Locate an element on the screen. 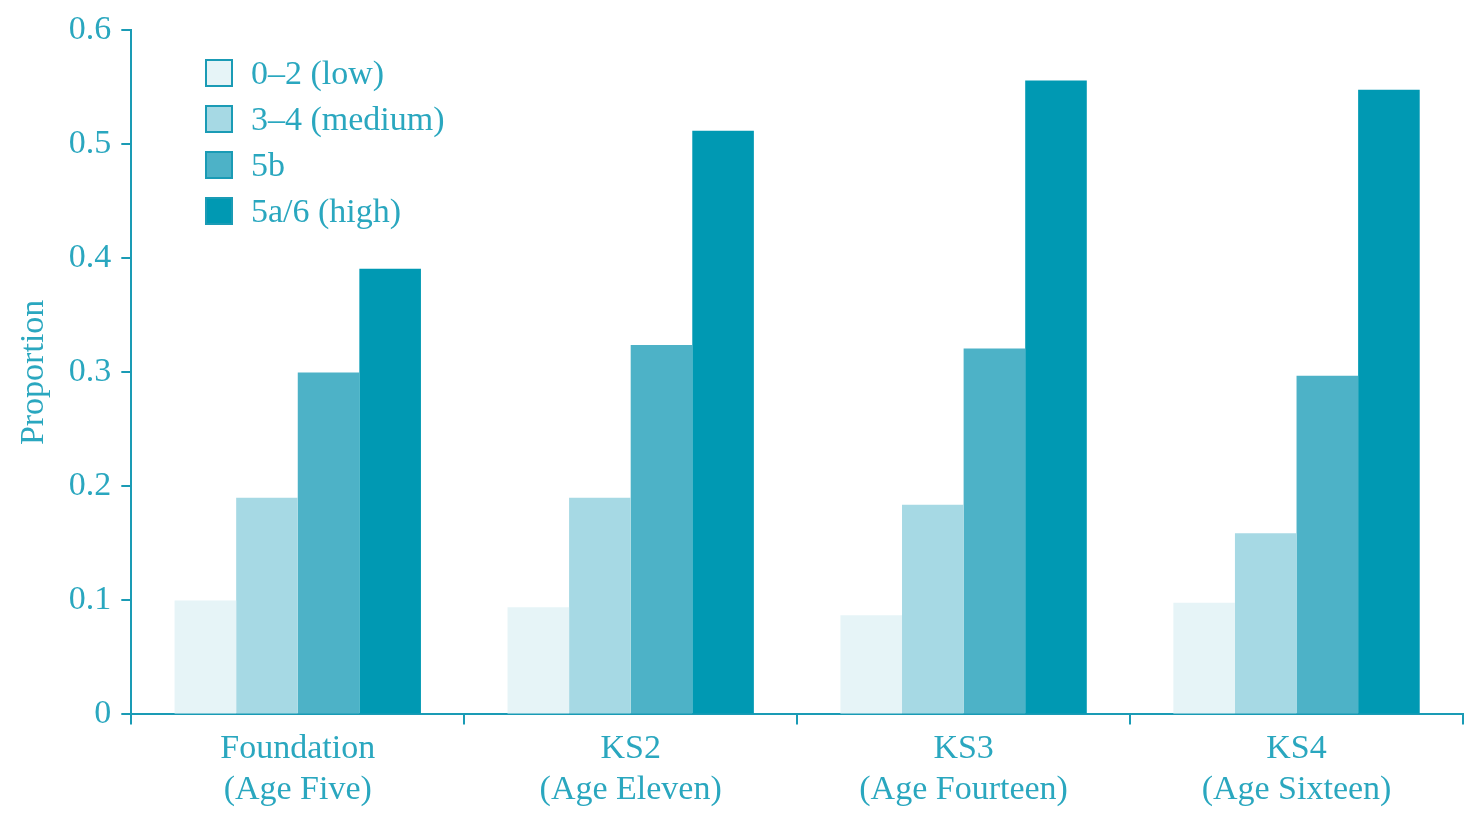 This screenshot has height=818, width=1469. y-tick-label: 0.4 is located at coordinates (90, 256).